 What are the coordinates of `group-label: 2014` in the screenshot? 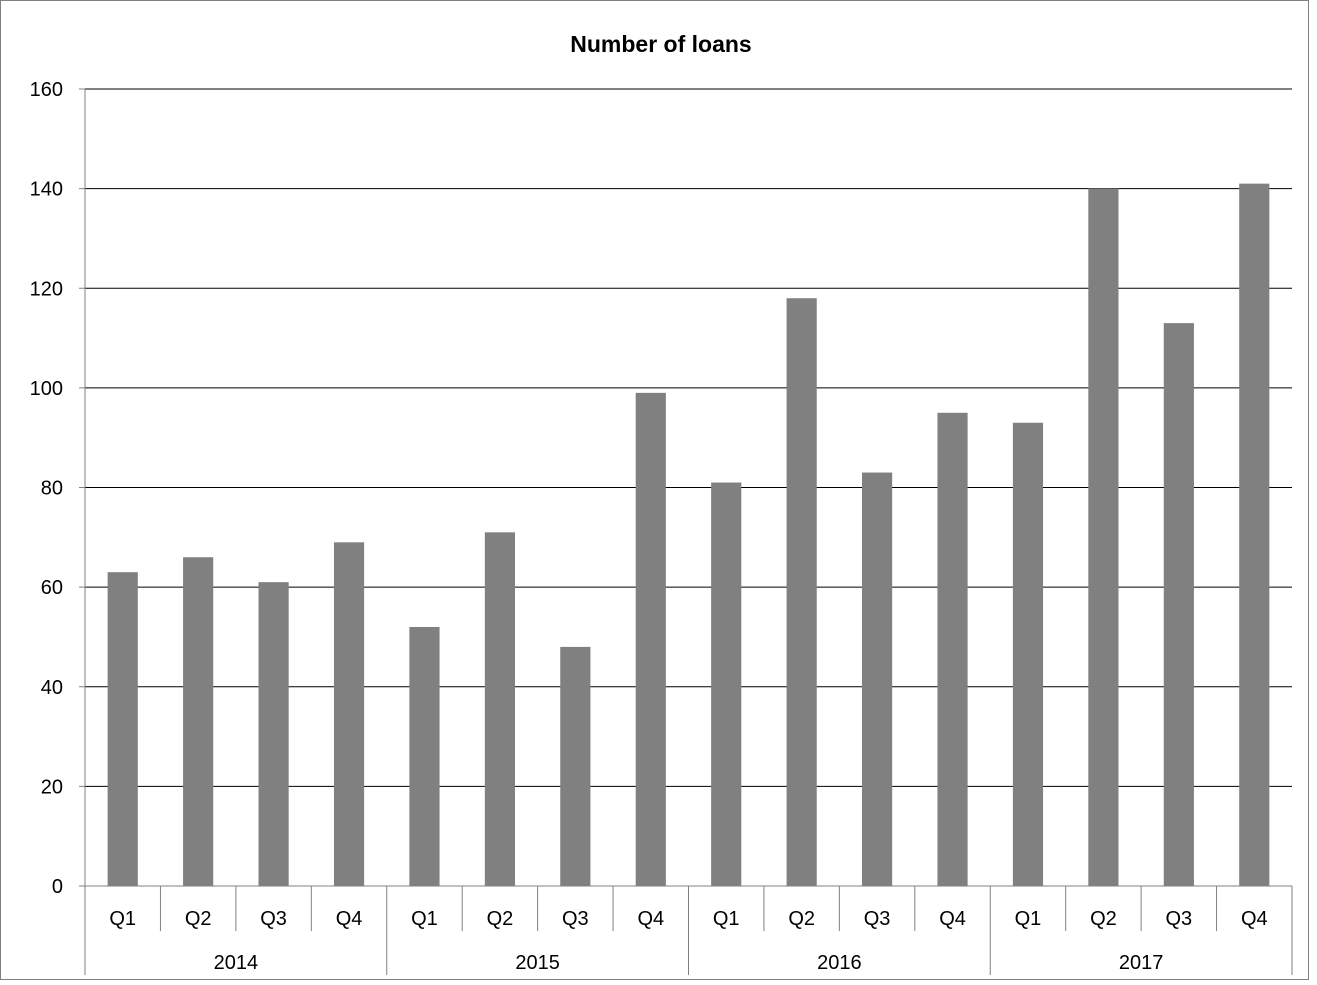 It's located at (236, 963).